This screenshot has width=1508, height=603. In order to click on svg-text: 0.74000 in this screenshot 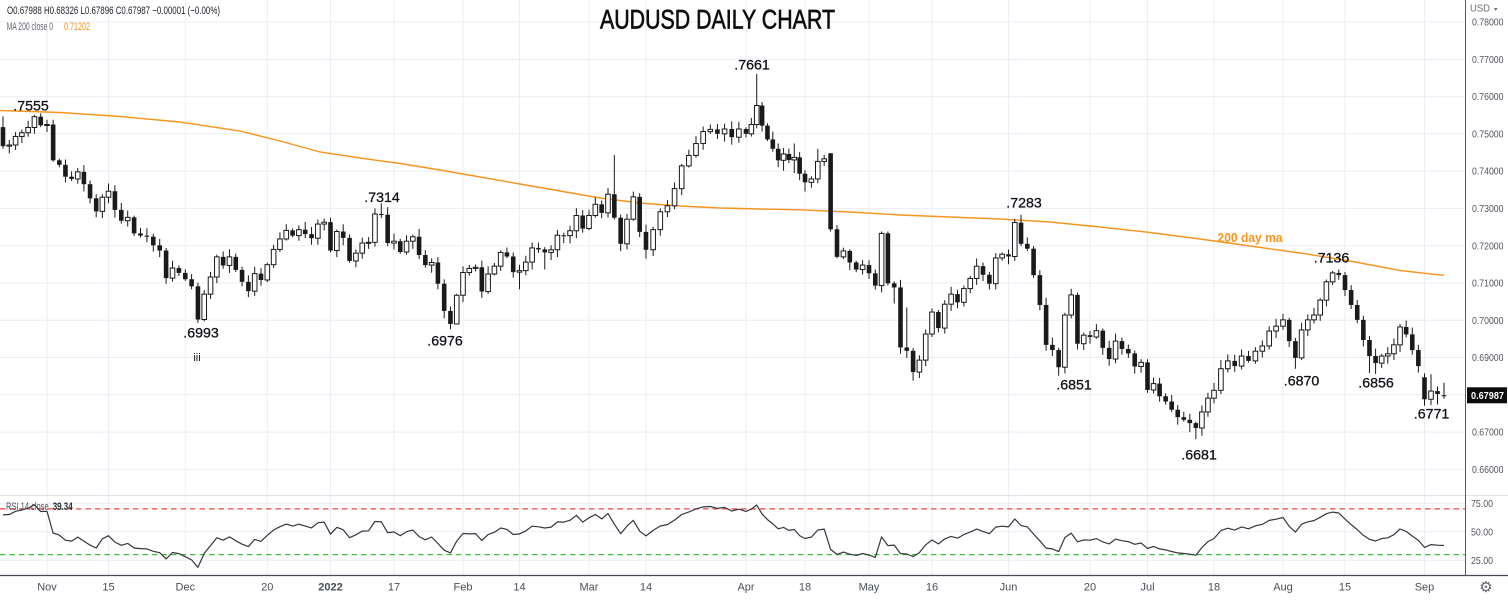, I will do `click(1488, 172)`.